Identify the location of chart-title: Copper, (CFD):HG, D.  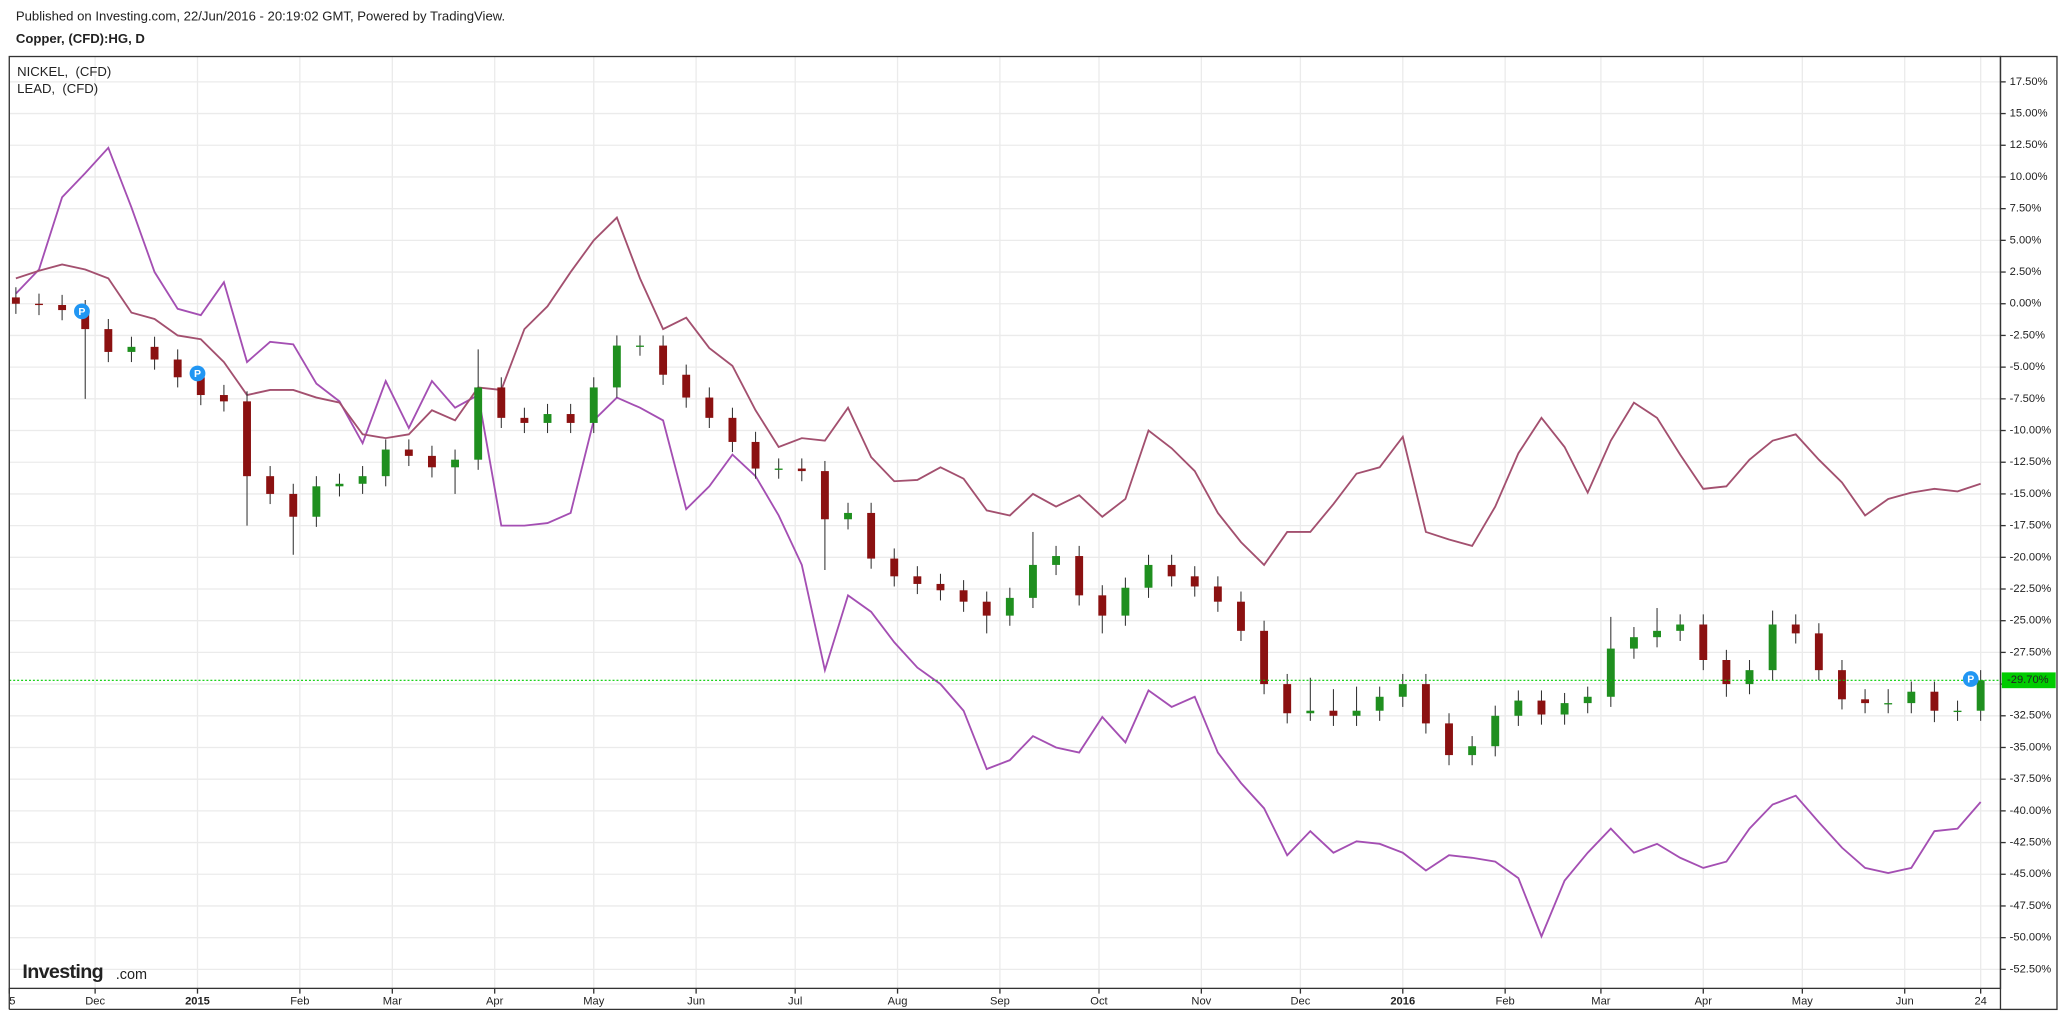
(80, 38).